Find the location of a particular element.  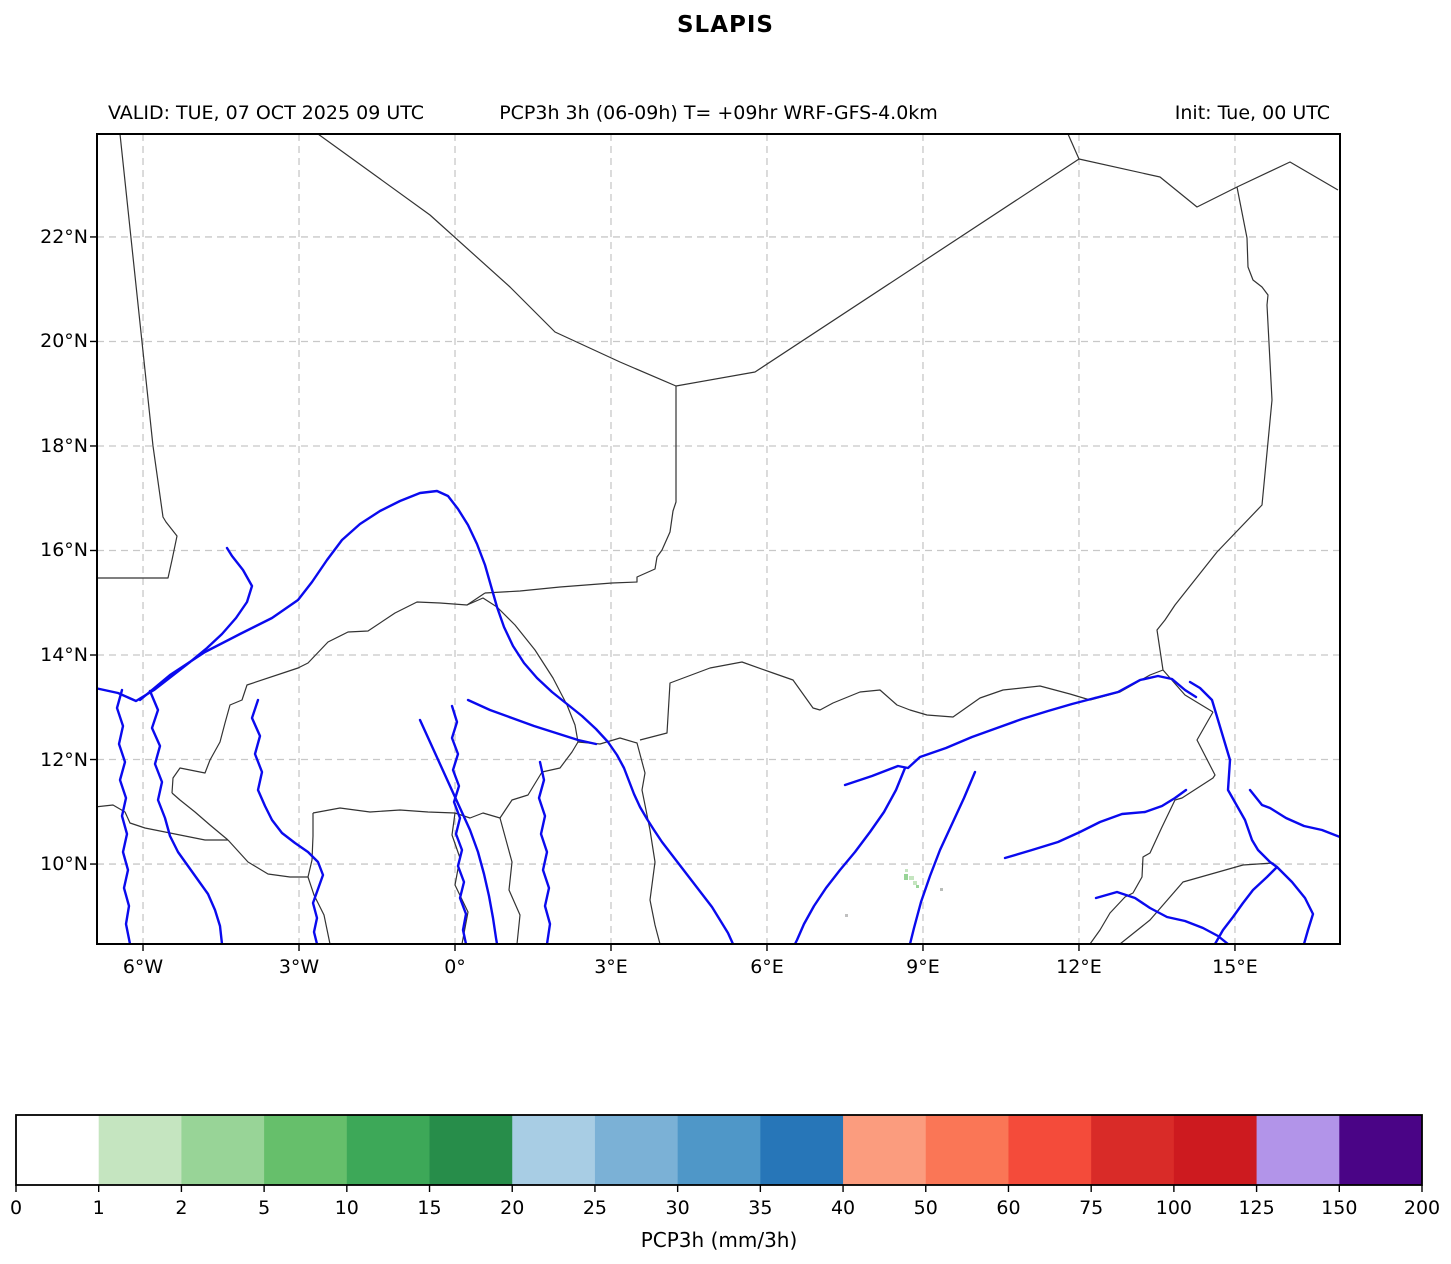

colorbar-tick-label: 1 is located at coordinates (98, 1208).